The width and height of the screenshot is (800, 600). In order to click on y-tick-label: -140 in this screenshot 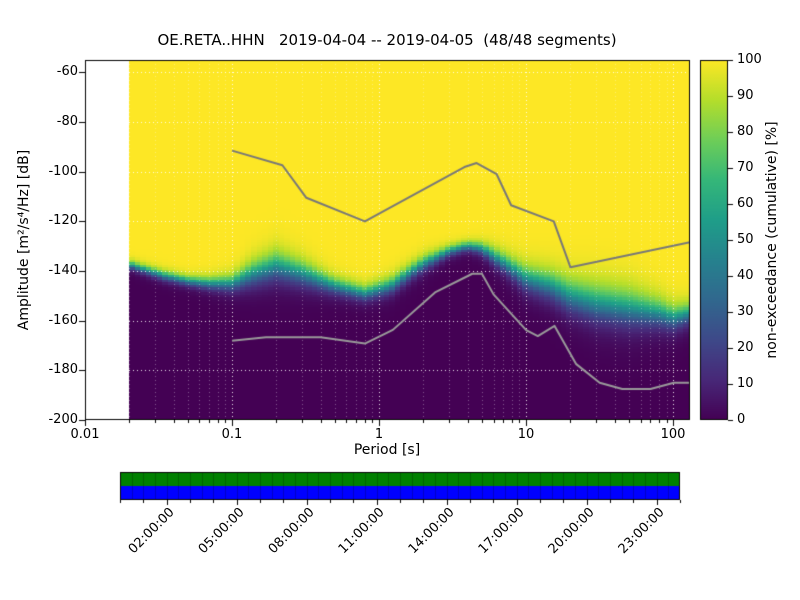, I will do `click(63, 270)`.